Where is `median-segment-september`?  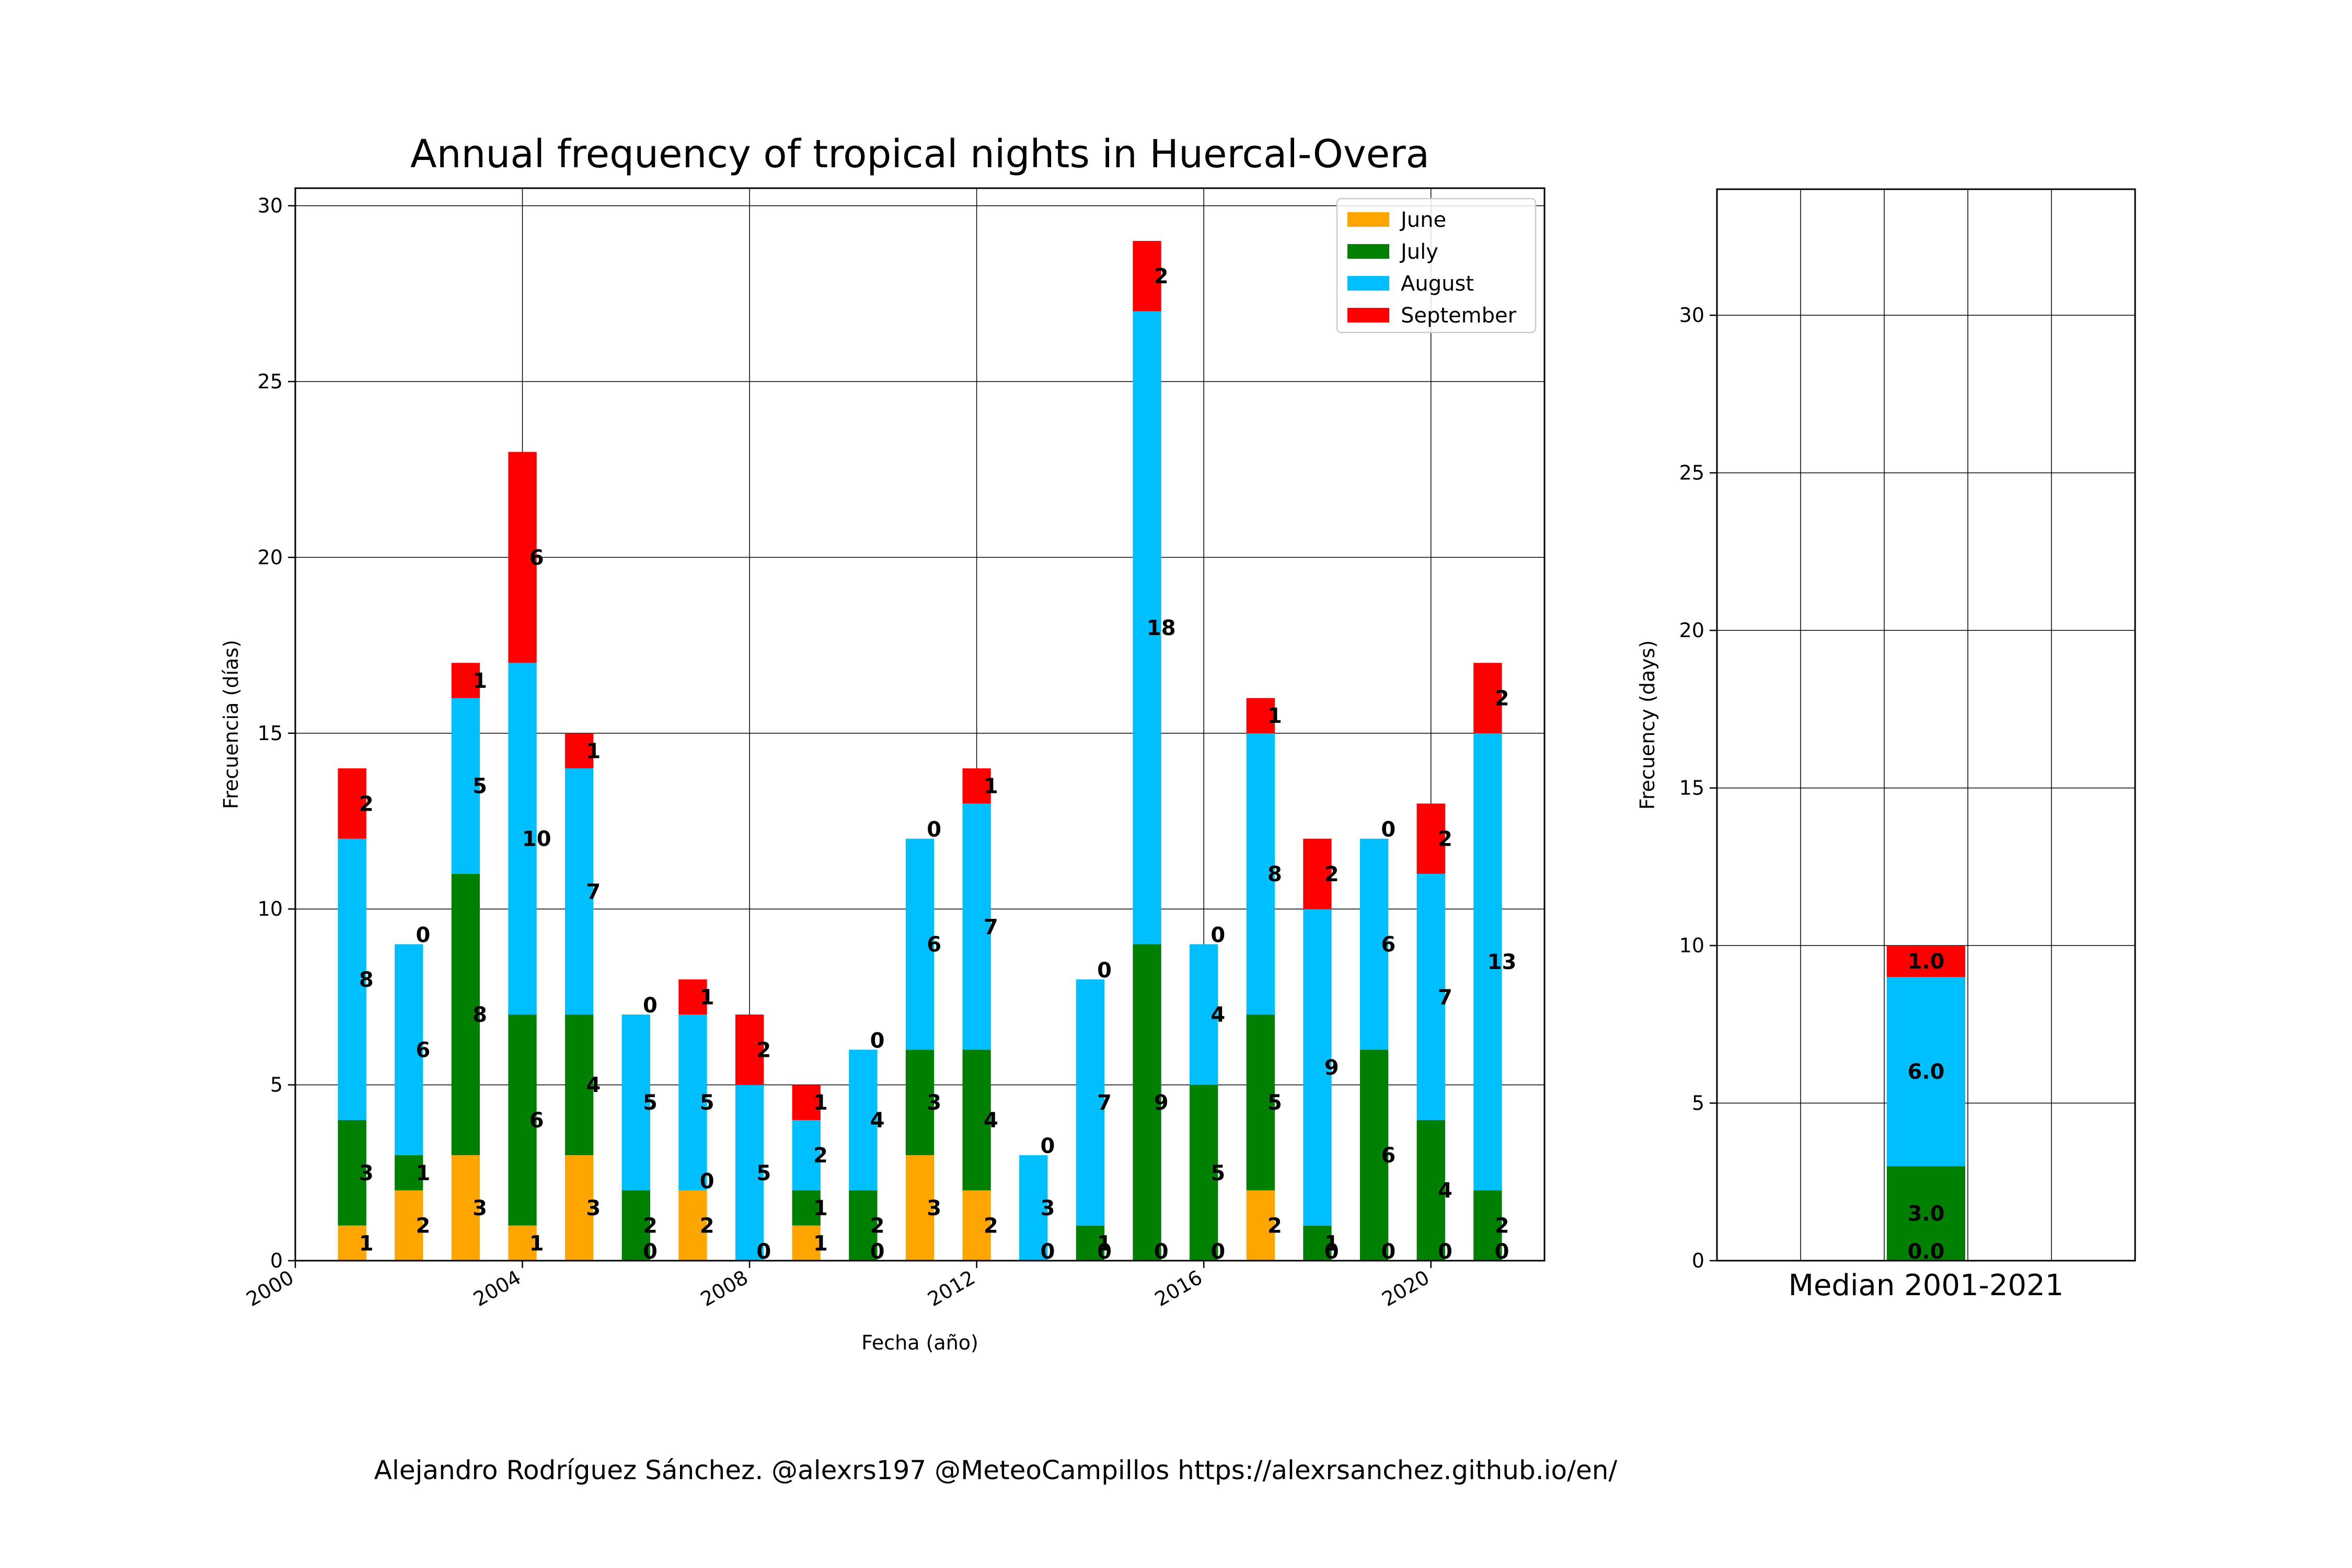 median-segment-september is located at coordinates (1926, 961).